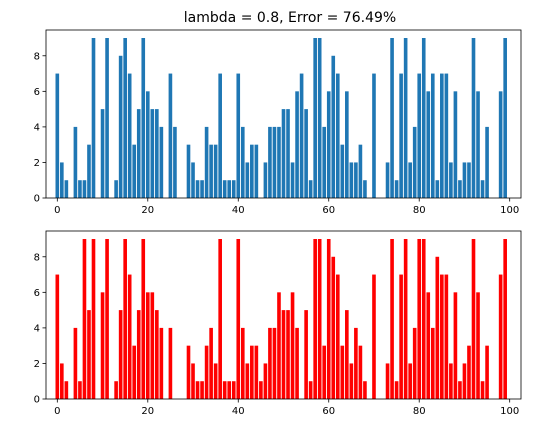 The width and height of the screenshot is (534, 433). Describe the element at coordinates (37, 127) in the screenshot. I see `y-tick-label: 4` at that location.